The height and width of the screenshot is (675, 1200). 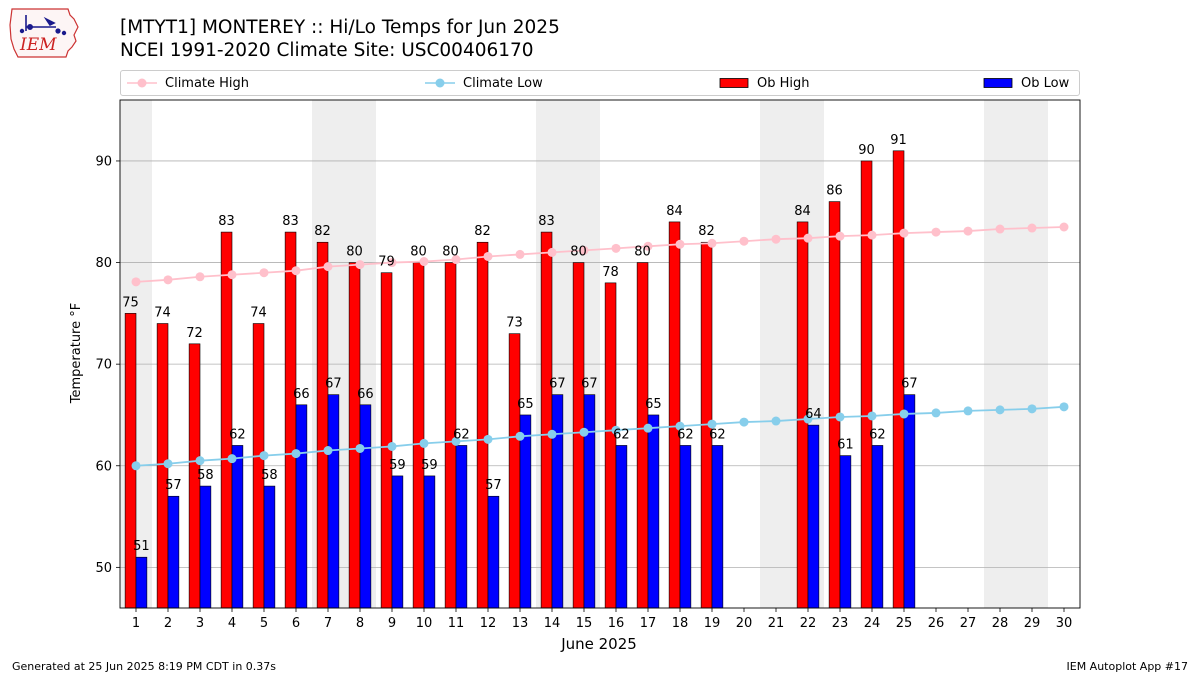 What do you see at coordinates (365, 394) in the screenshot?
I see `ob-low-bar-label: 66` at bounding box center [365, 394].